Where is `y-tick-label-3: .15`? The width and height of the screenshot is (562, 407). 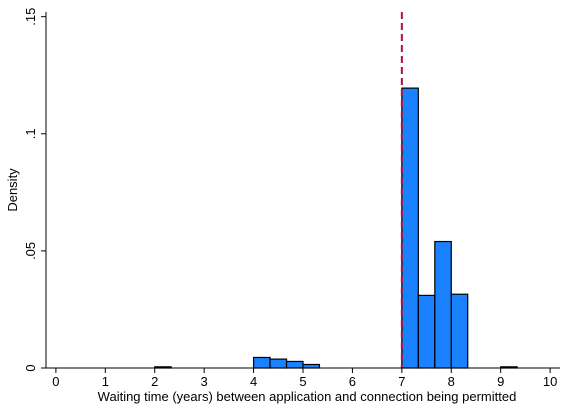 y-tick-label-3: .15 is located at coordinates (30, 17).